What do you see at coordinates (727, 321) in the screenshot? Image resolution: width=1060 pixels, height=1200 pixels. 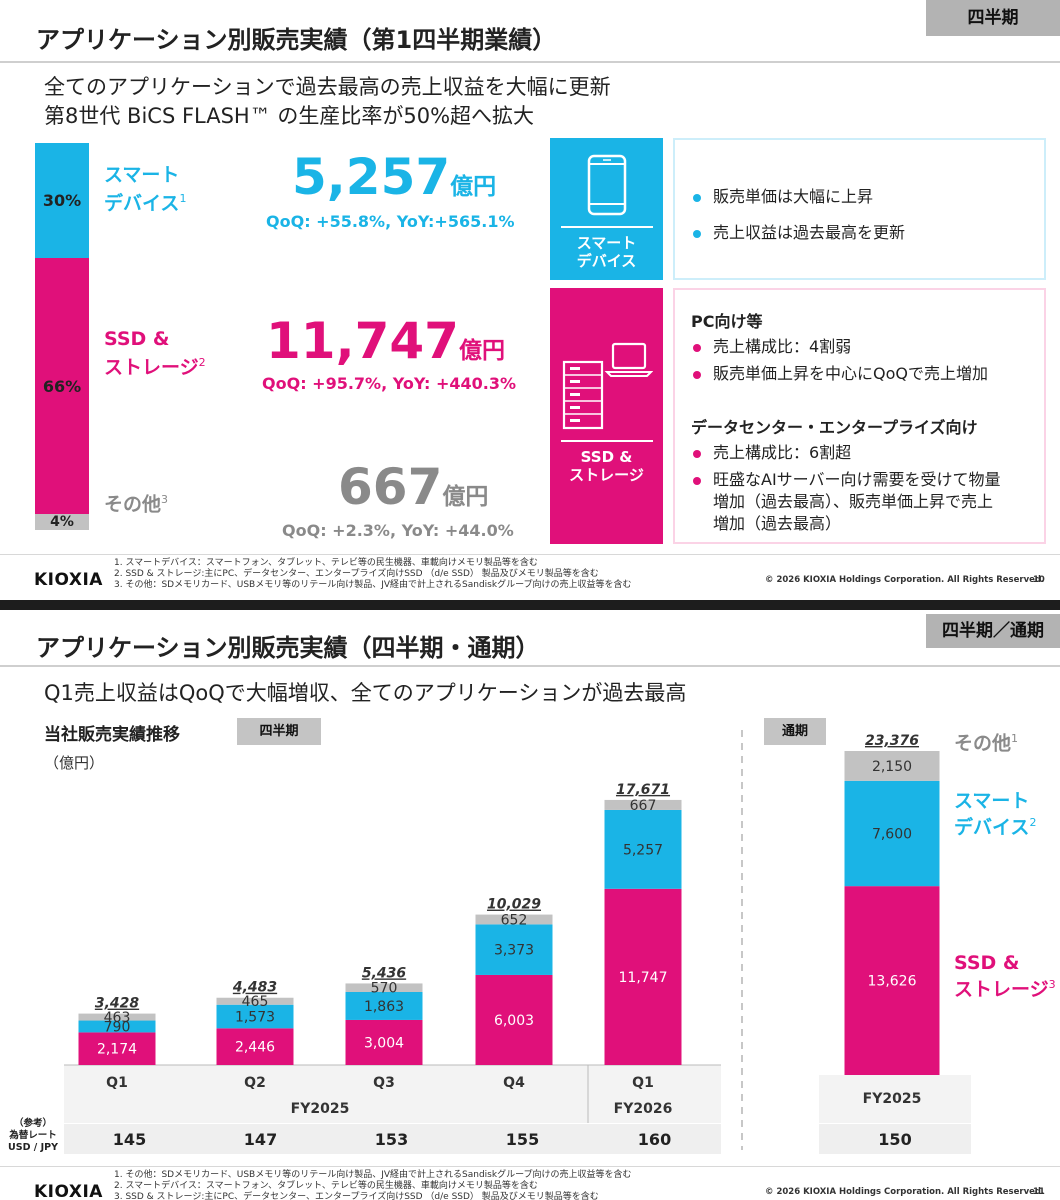 I see `pc-heading: PC向け等` at bounding box center [727, 321].